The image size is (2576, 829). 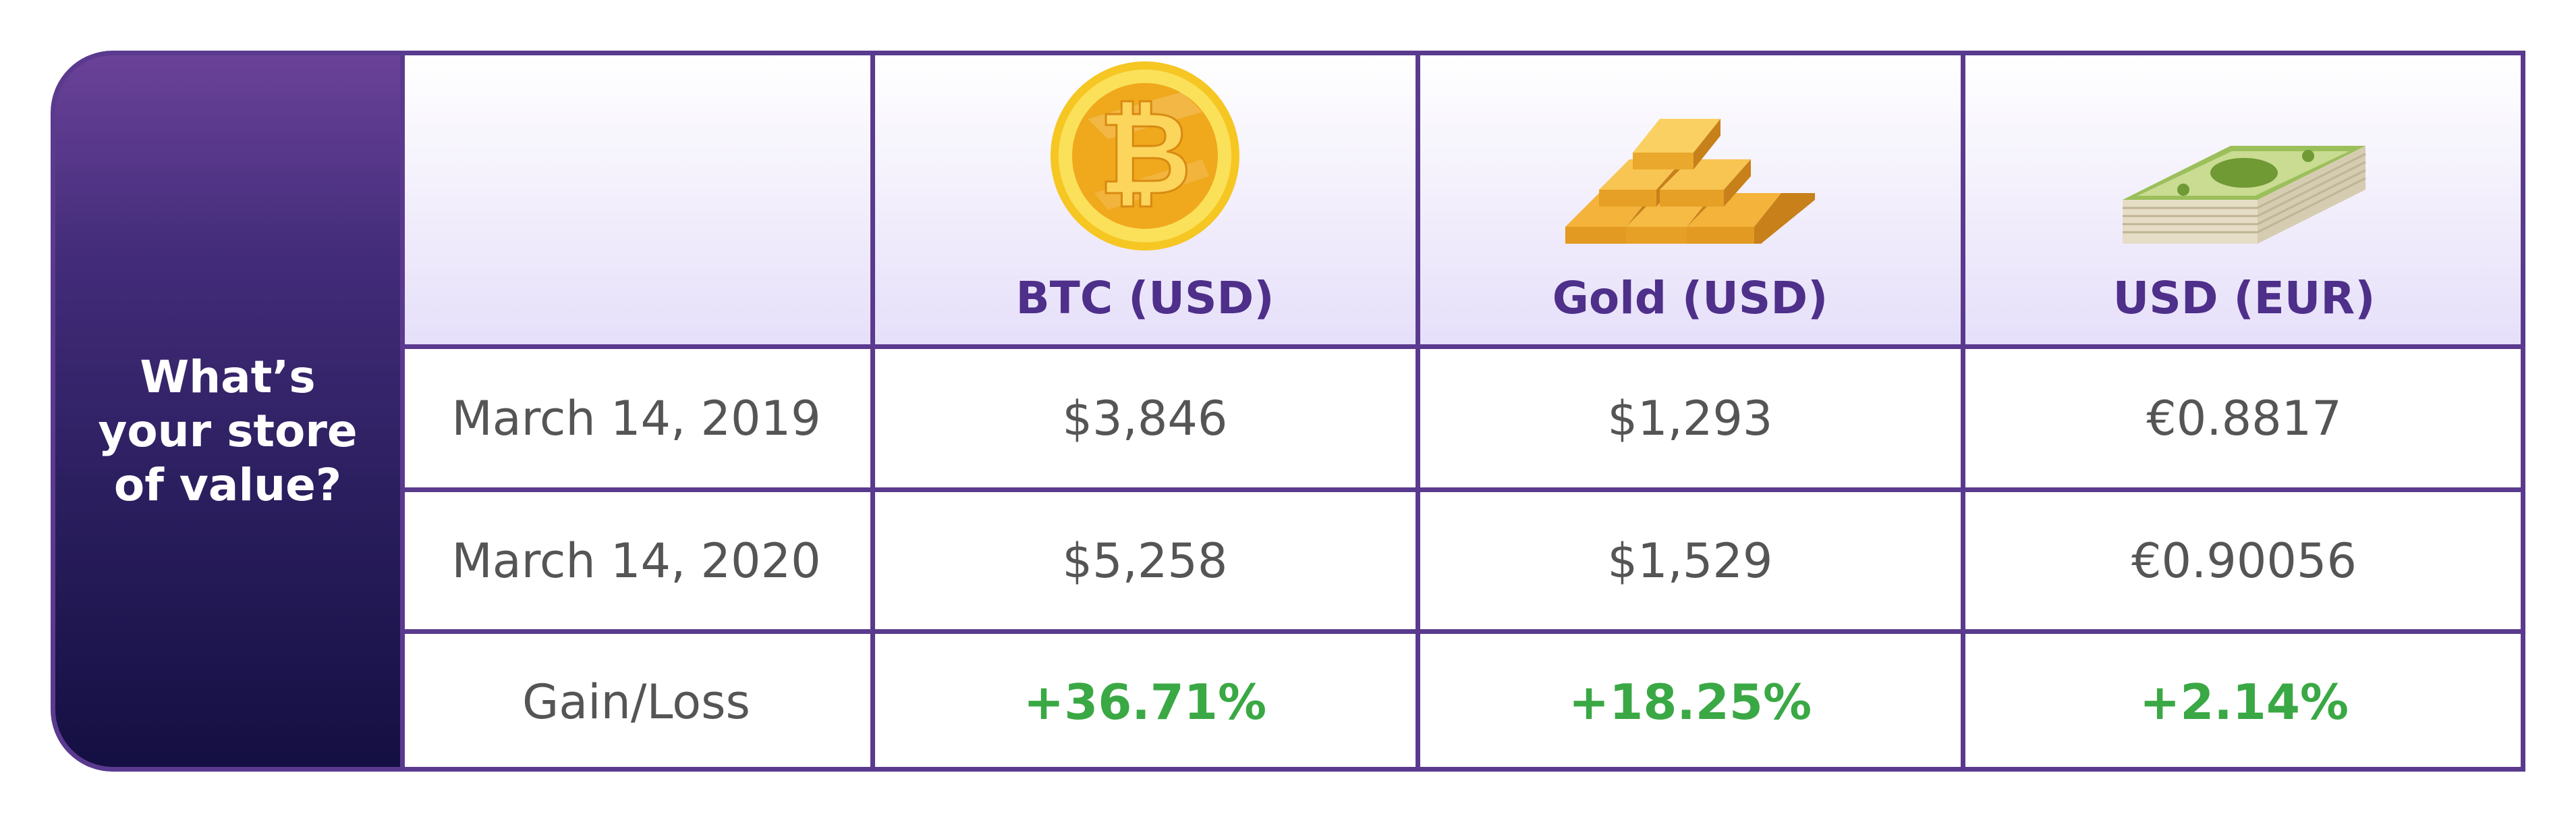 I want to click on grid-line-v1, so click(x=872, y=411).